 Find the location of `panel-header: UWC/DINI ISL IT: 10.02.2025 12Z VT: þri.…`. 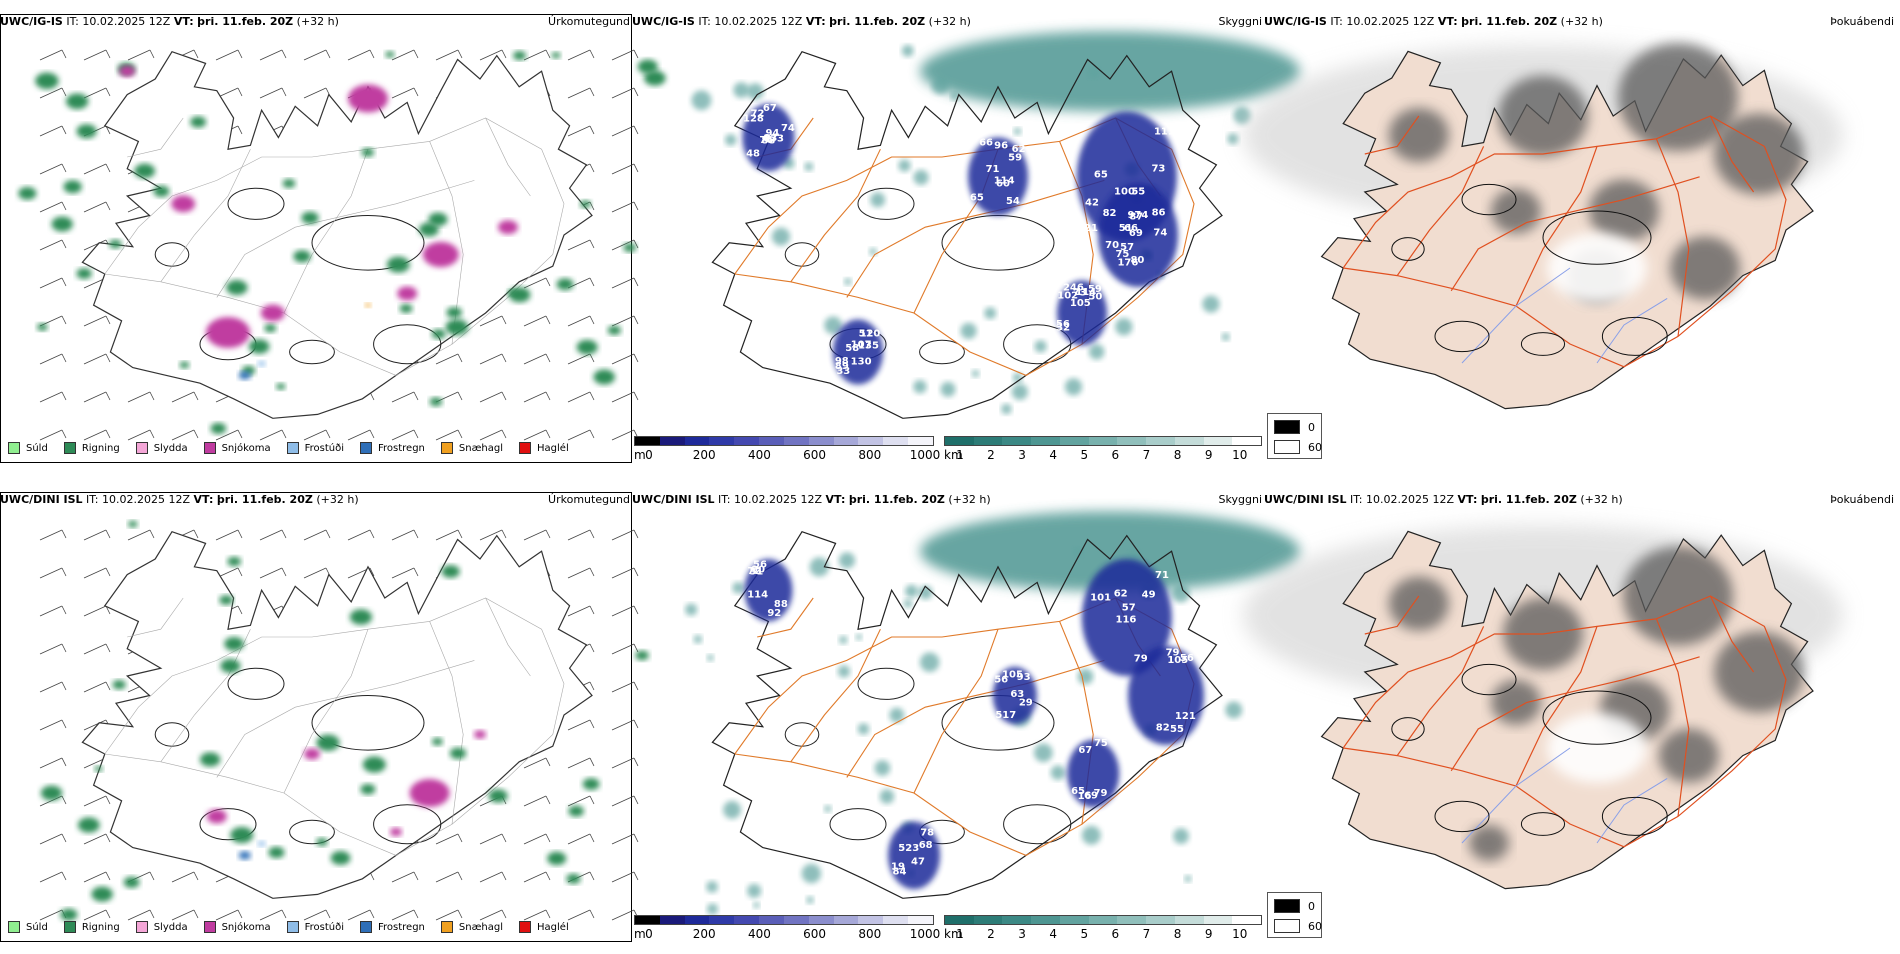

panel-header: UWC/DINI ISL IT: 10.02.2025 12Z VT: þri.… is located at coordinates (1580, 500).